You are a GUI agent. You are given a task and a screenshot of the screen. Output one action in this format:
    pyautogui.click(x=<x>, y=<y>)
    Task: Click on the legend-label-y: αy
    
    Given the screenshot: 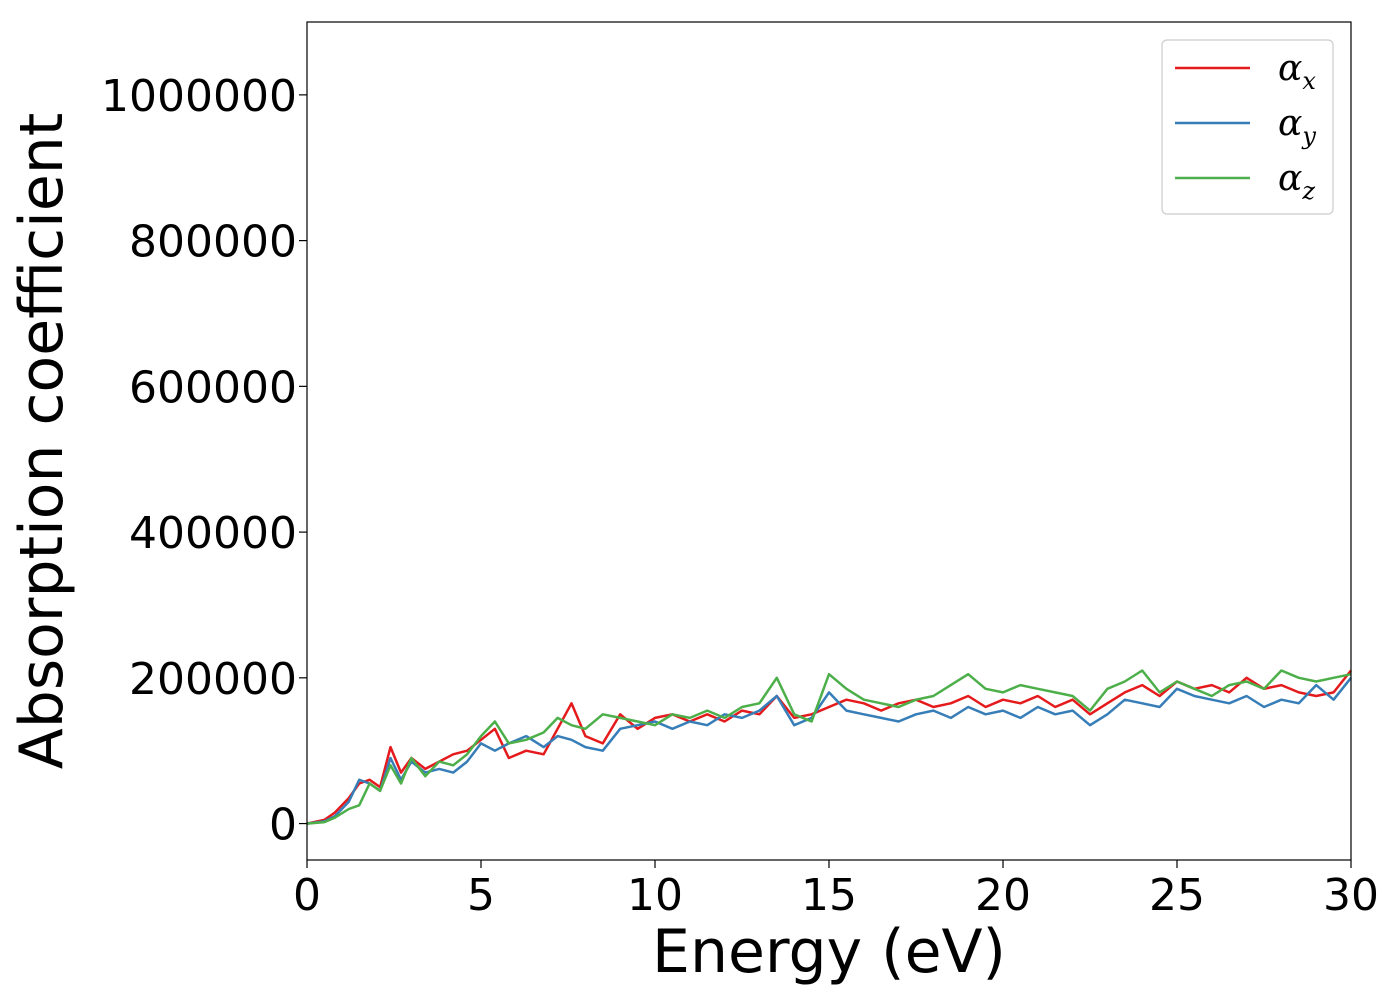 What is the action you would take?
    pyautogui.click(x=1297, y=126)
    